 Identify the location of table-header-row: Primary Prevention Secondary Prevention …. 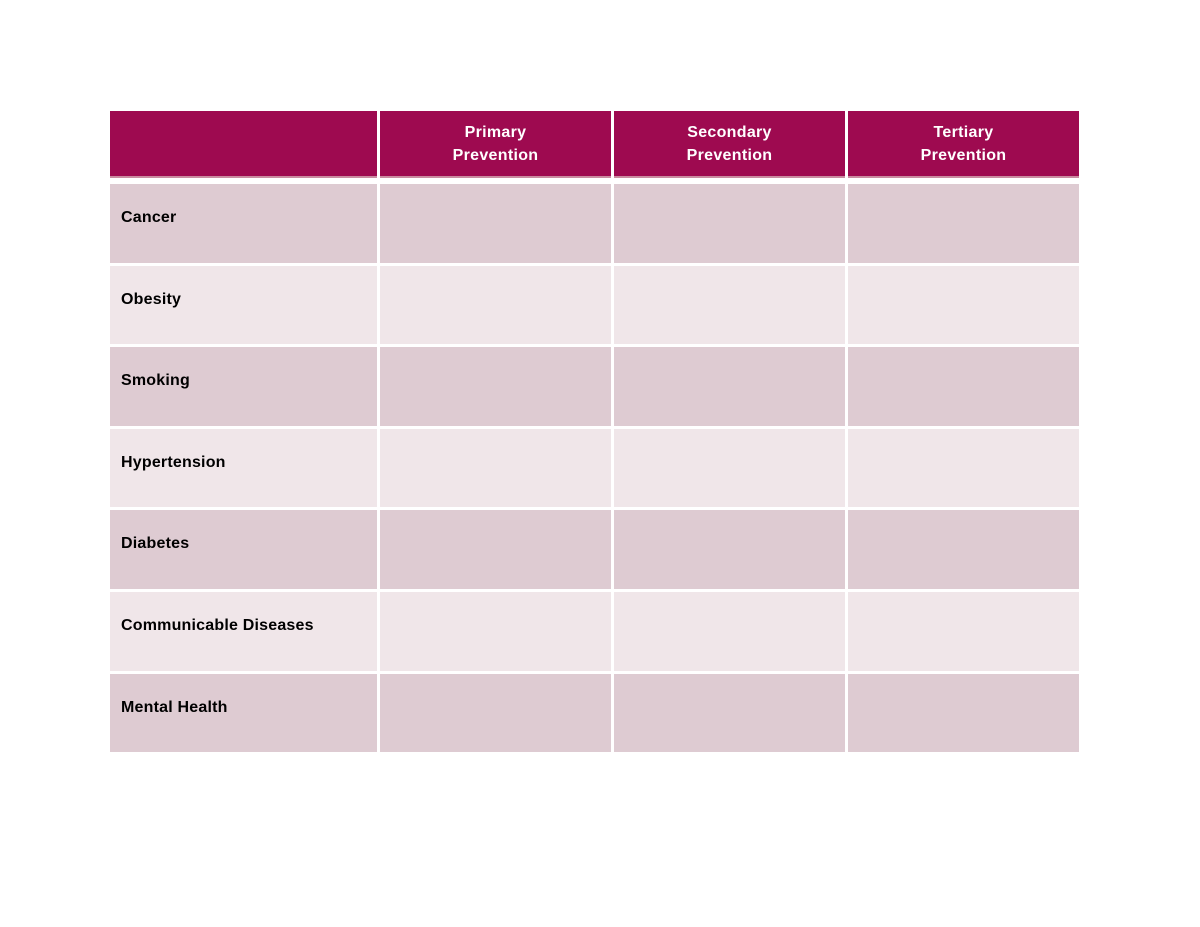
(594, 143).